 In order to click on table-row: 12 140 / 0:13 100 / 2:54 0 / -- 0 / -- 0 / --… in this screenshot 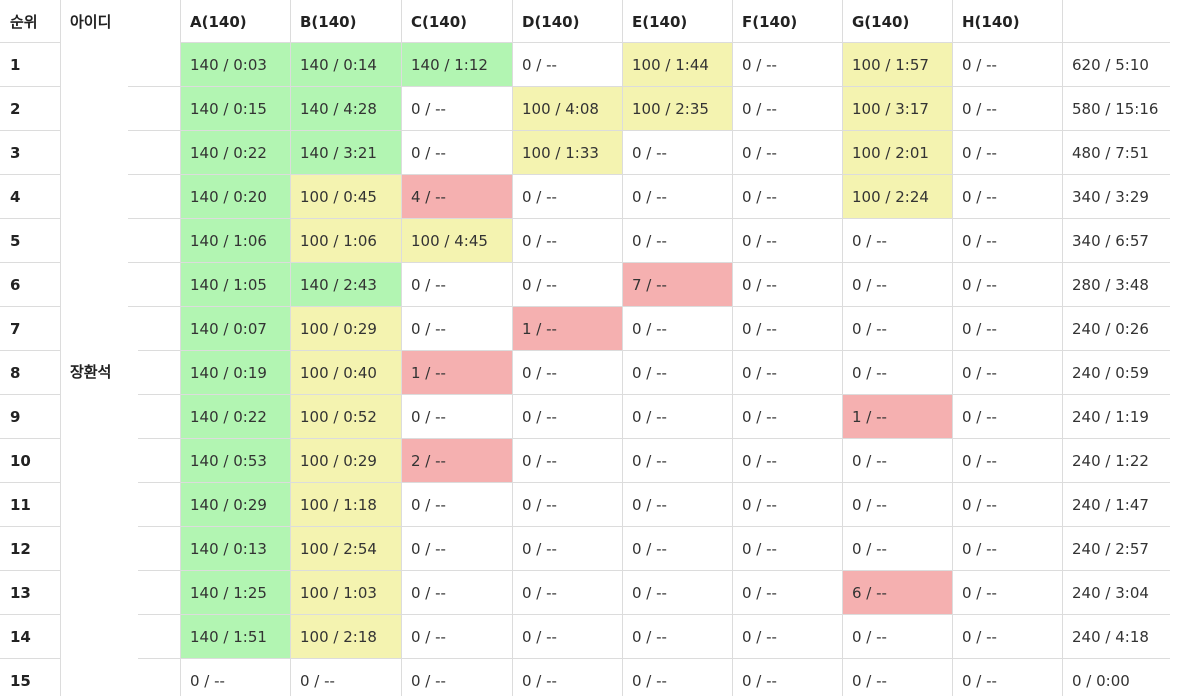, I will do `click(590, 548)`.